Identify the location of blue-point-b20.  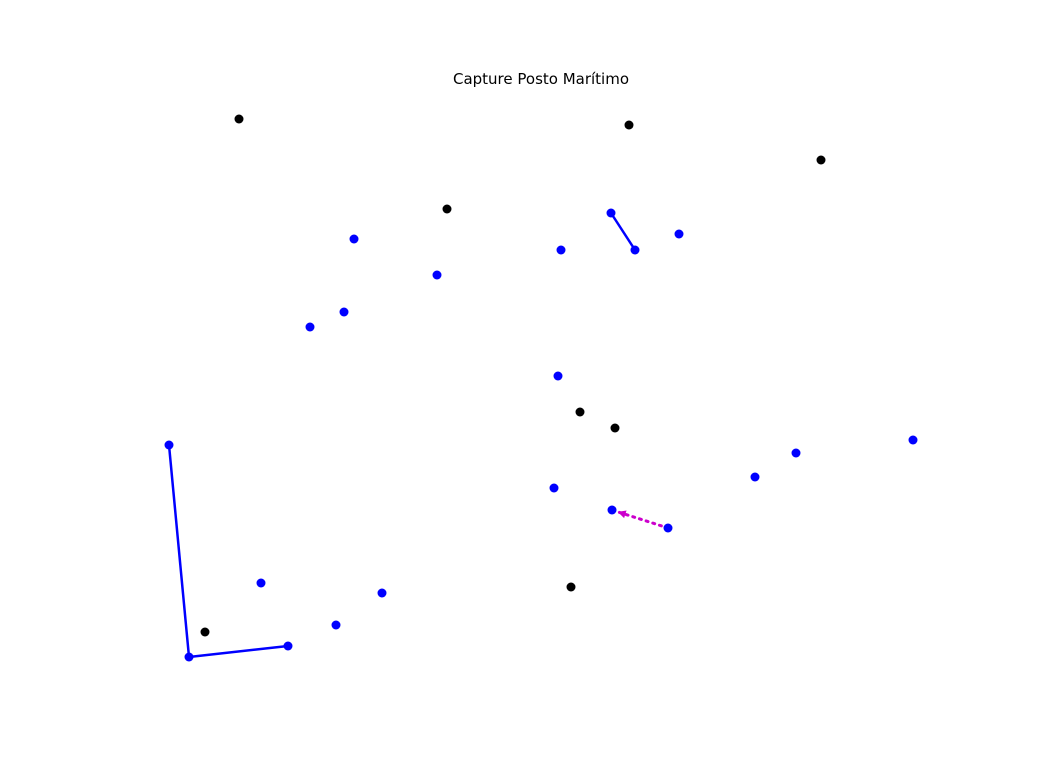
(288, 646).